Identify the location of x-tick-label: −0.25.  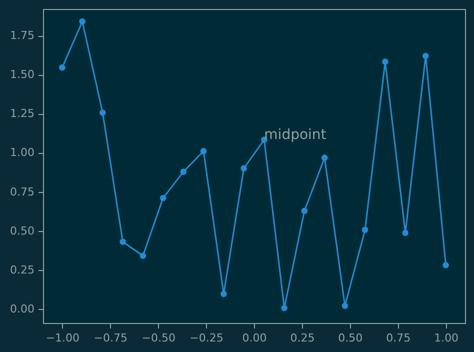
(207, 338).